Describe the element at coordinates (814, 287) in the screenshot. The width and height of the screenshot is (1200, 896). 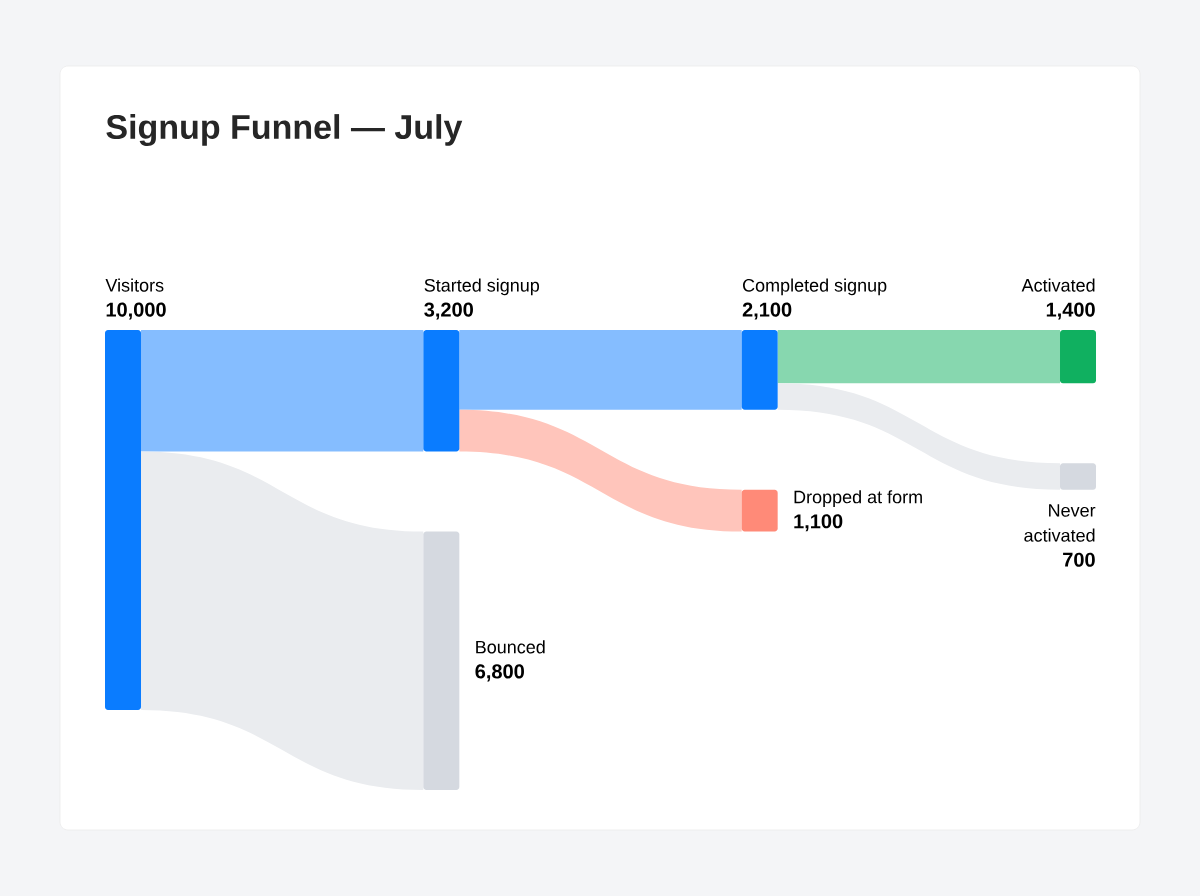
I see `category-label: Completed signup` at that location.